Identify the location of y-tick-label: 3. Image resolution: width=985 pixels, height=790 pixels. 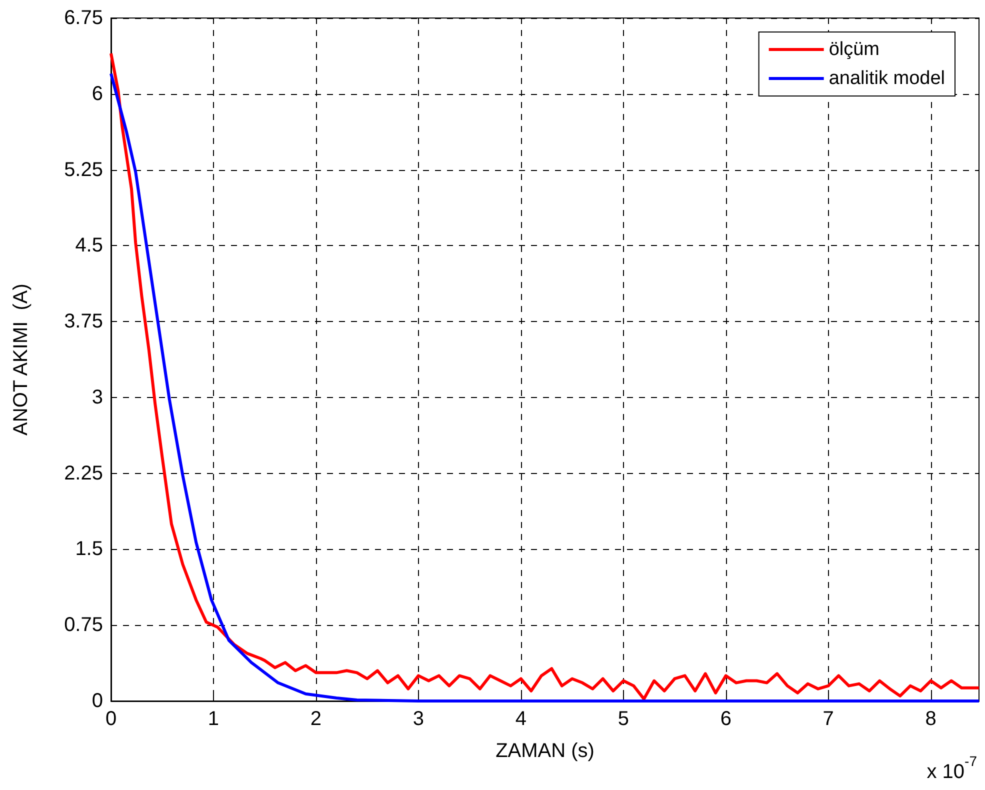
(97, 397).